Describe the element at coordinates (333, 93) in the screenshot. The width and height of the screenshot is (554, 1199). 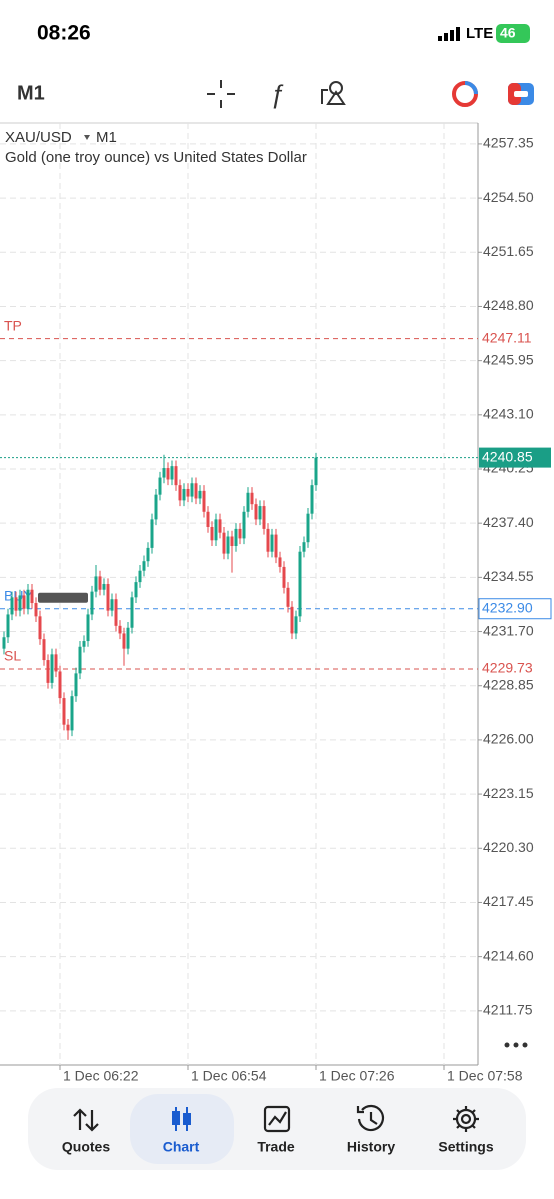
I see `objects-button` at that location.